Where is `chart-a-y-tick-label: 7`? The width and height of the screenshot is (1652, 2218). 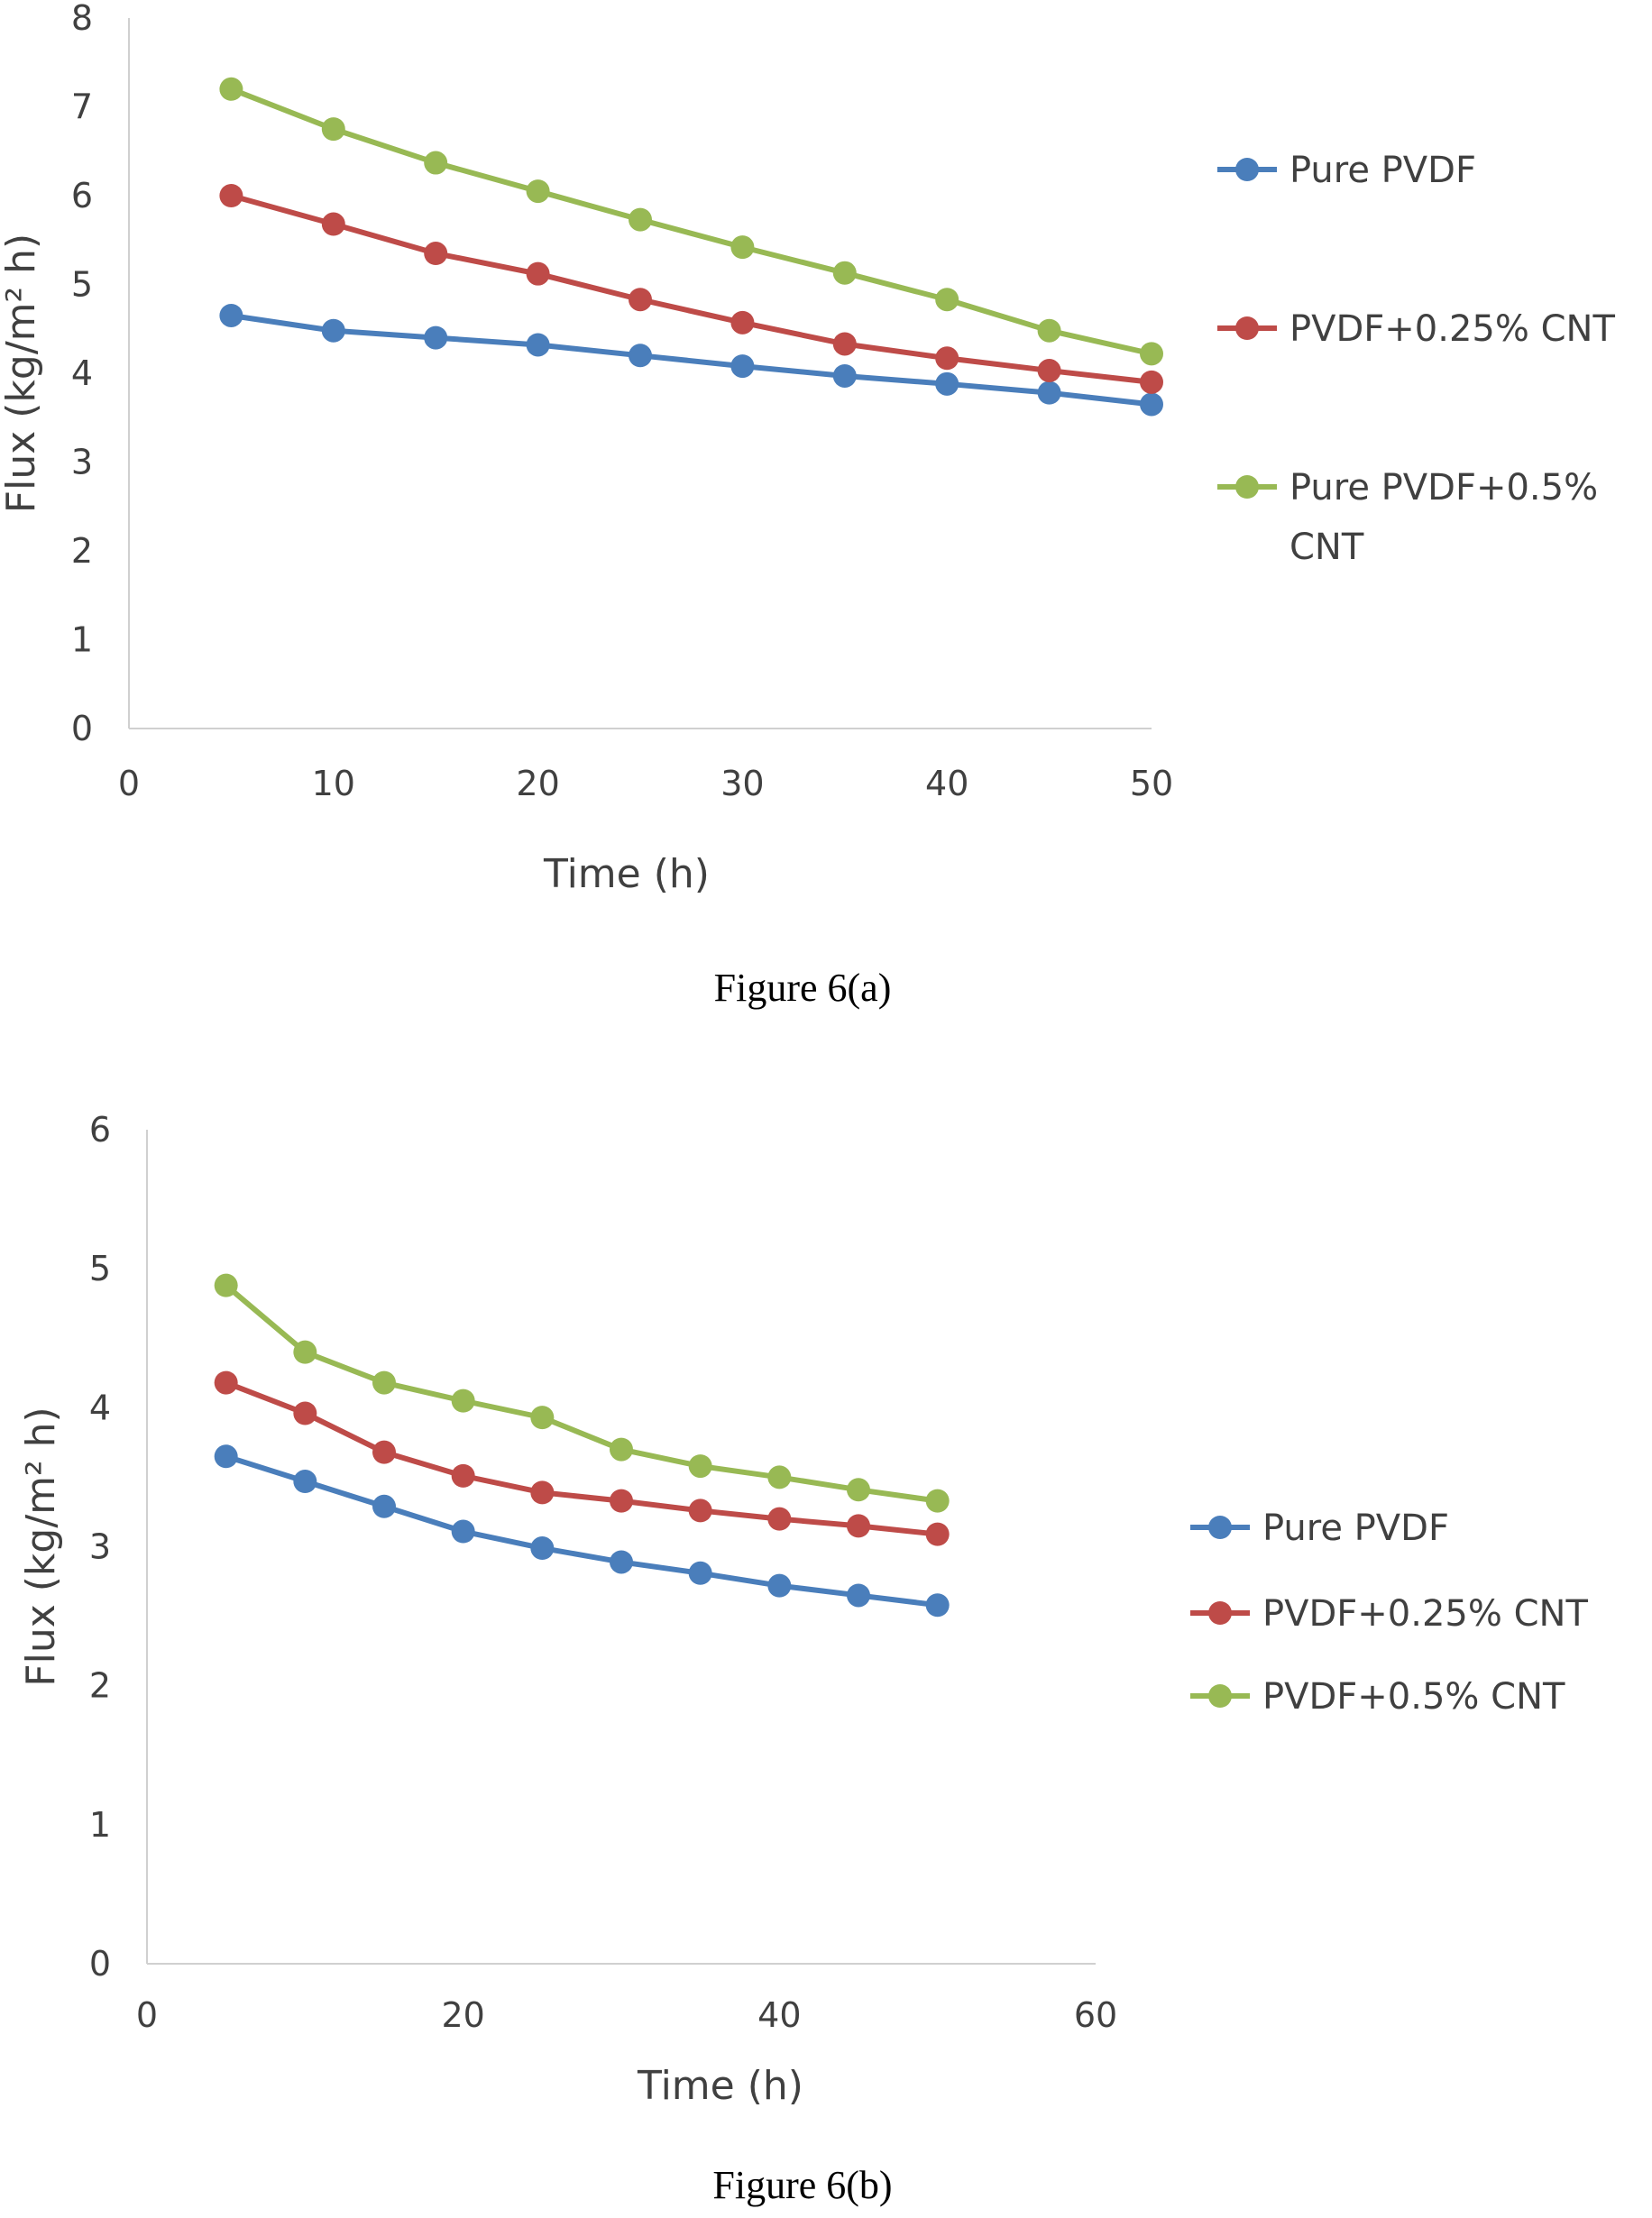
chart-a-y-tick-label: 7 is located at coordinates (82, 107).